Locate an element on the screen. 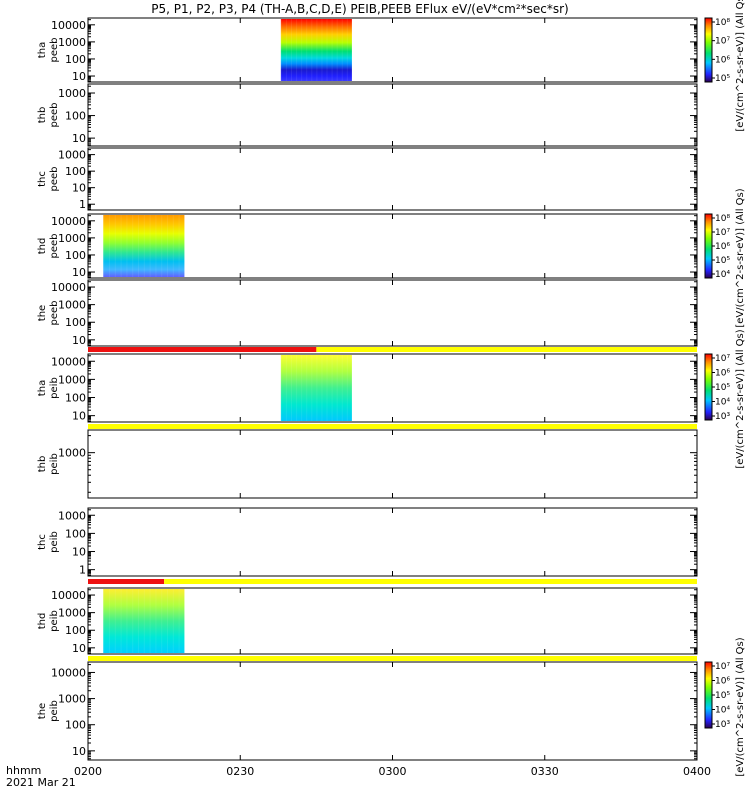 This screenshot has height=804, width=750. mode-bar-segment-red is located at coordinates (126, 581).